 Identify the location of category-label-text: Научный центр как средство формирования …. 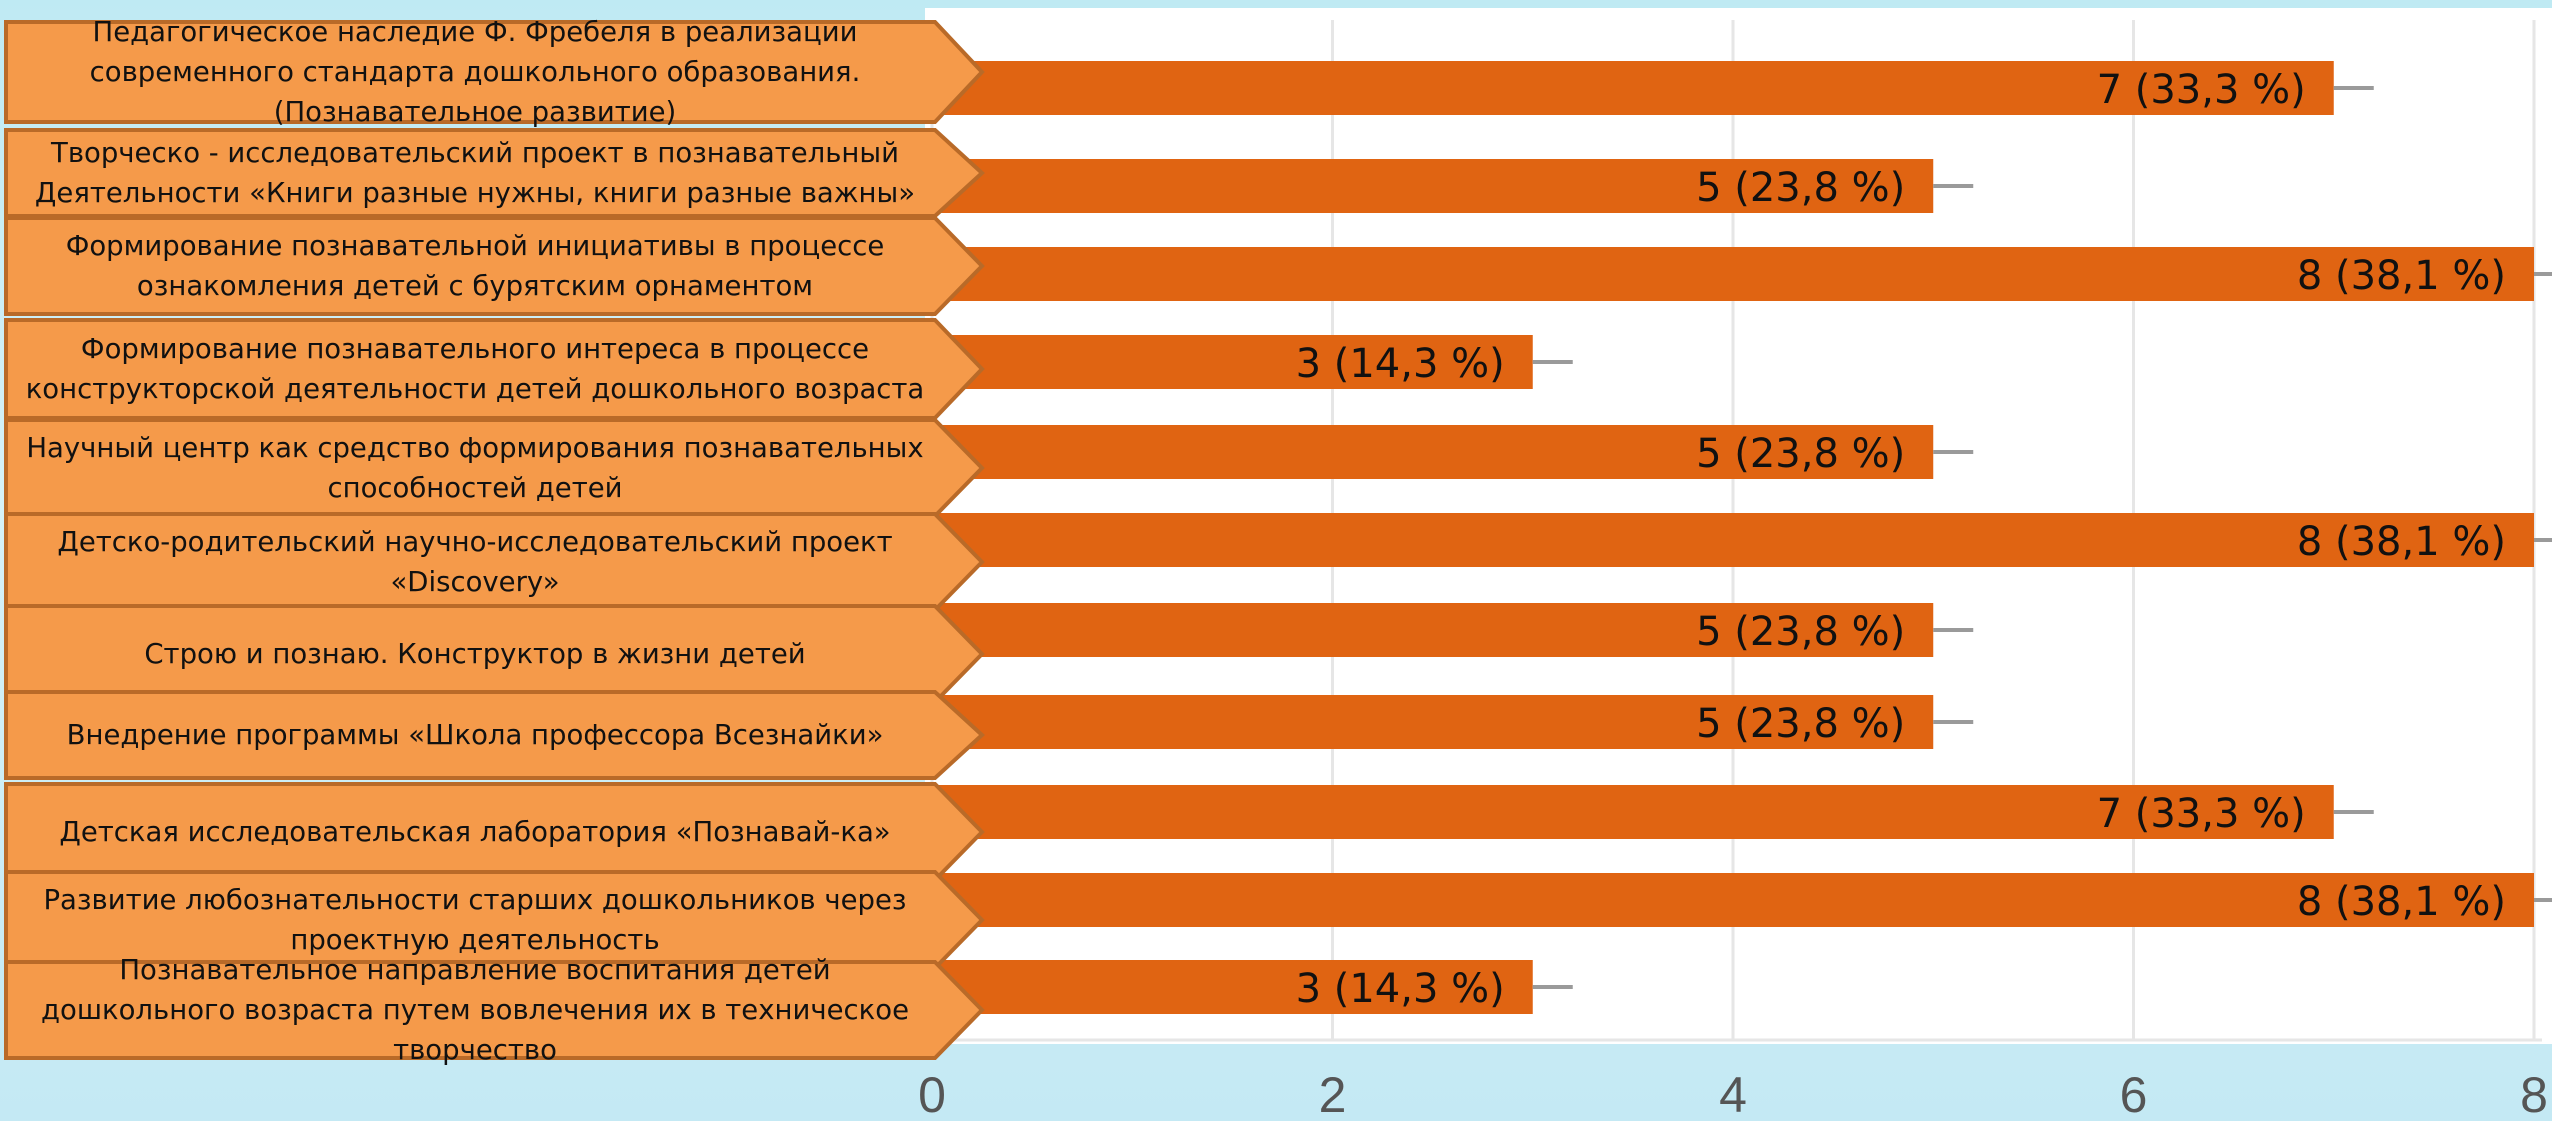
(475, 468).